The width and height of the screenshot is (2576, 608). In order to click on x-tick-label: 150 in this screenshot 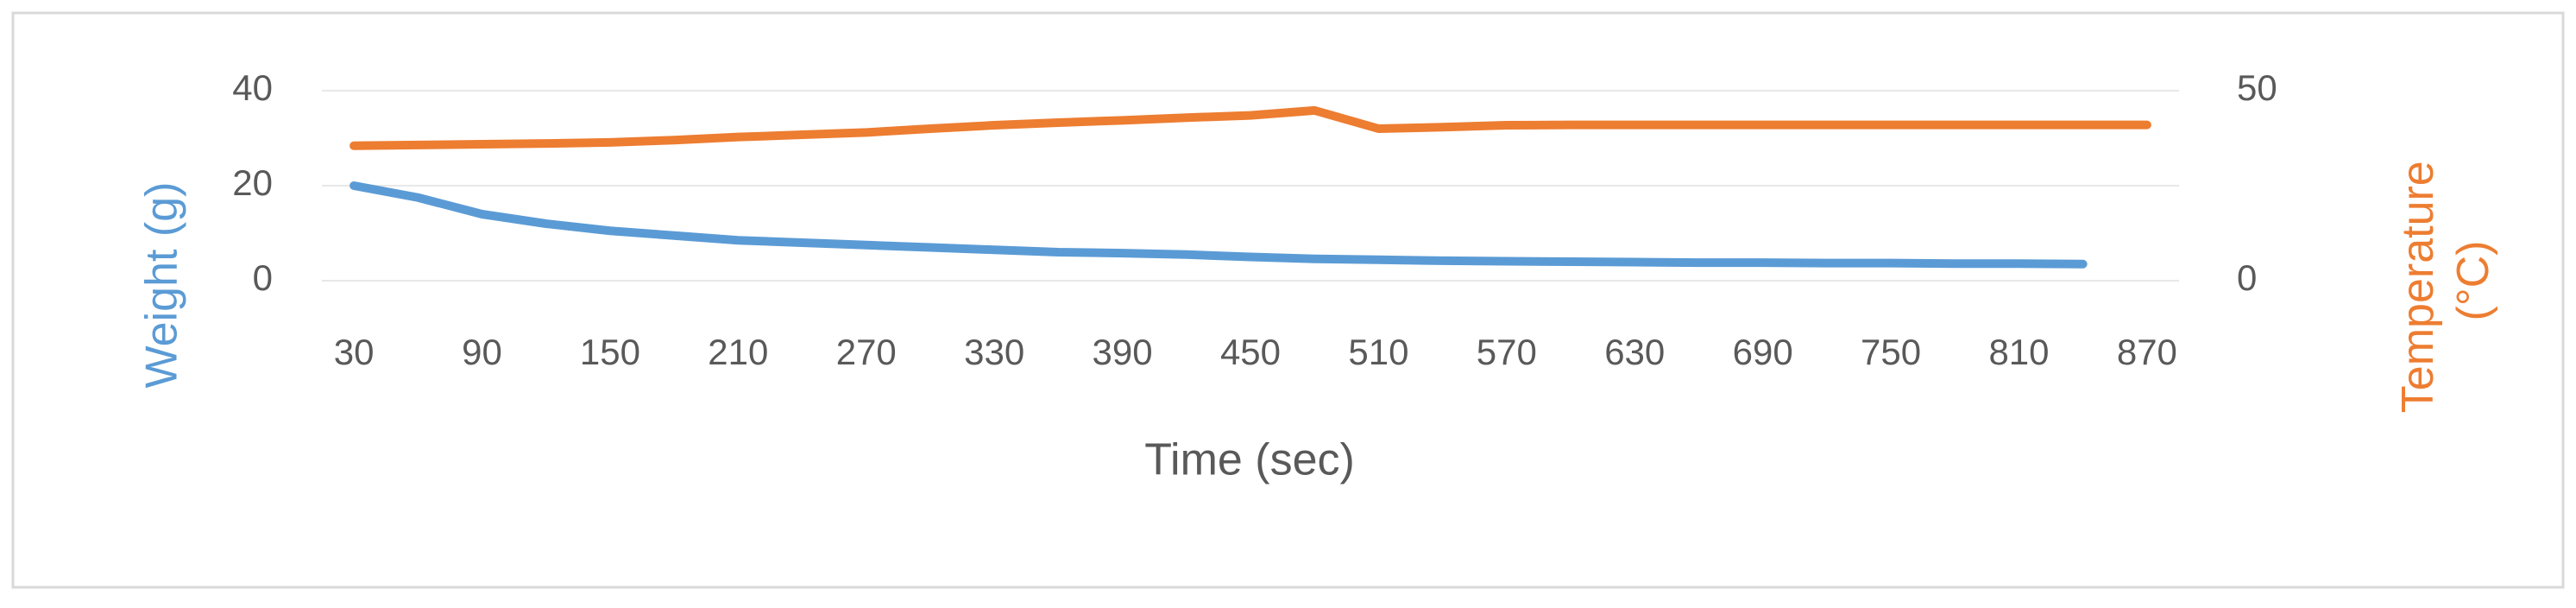, I will do `click(610, 352)`.